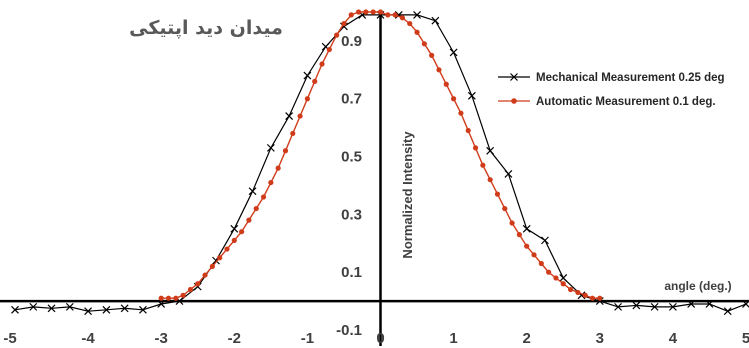 The image size is (749, 348). What do you see at coordinates (351, 272) in the screenshot?
I see `y-tick-label: 0.1` at bounding box center [351, 272].